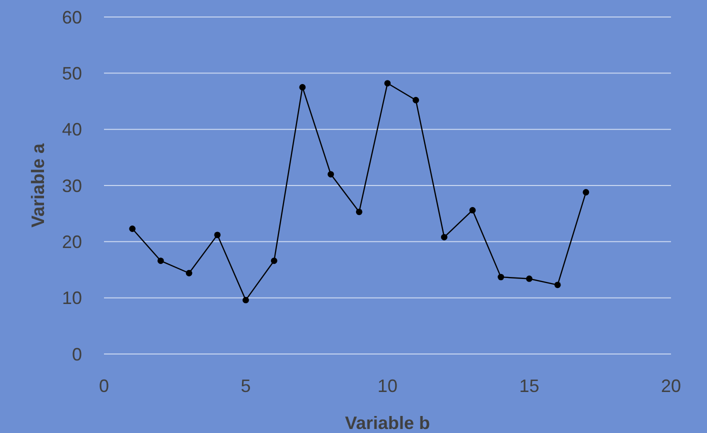 This screenshot has width=707, height=433. What do you see at coordinates (77, 354) in the screenshot?
I see `y-tick-label: 0` at bounding box center [77, 354].